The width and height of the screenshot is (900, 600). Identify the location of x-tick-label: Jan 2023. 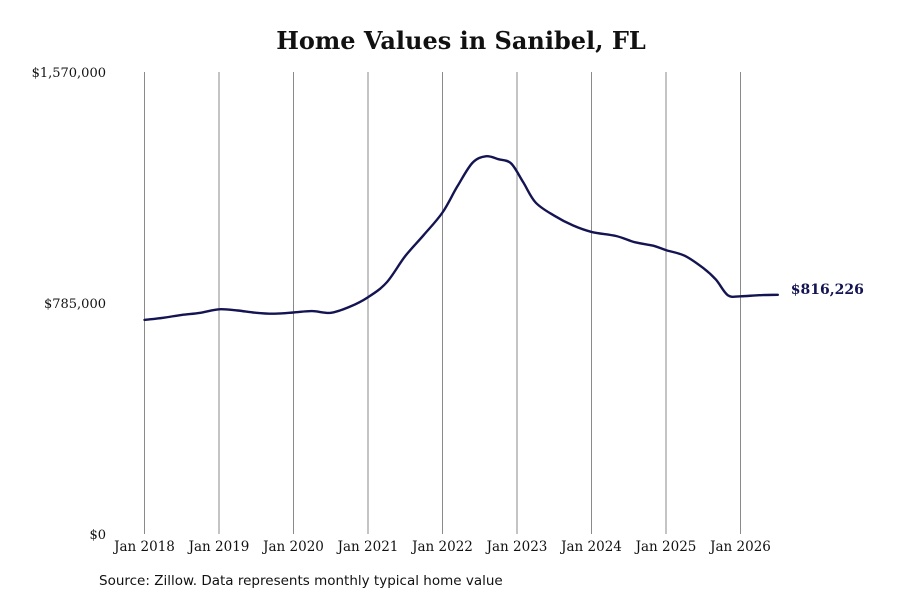
(516, 547).